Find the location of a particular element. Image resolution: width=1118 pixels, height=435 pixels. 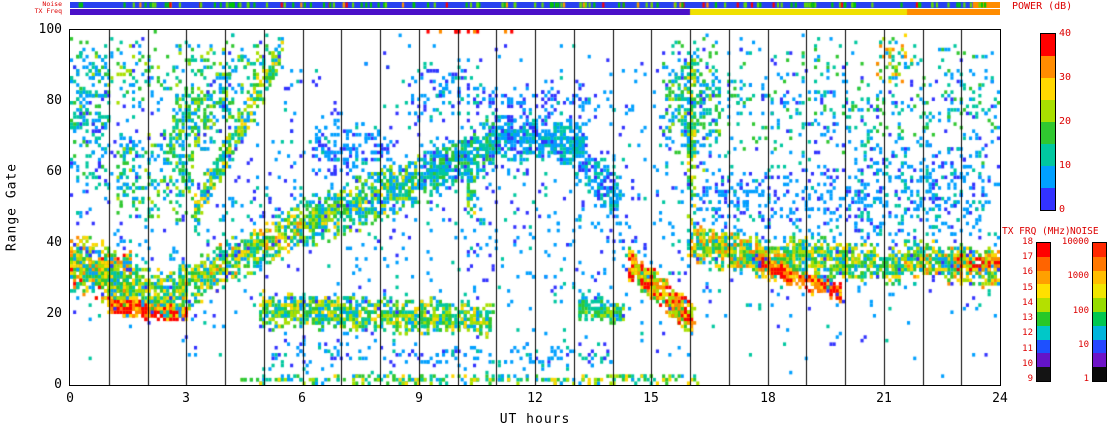

x-axis-label: UT hours is located at coordinates (535, 419).